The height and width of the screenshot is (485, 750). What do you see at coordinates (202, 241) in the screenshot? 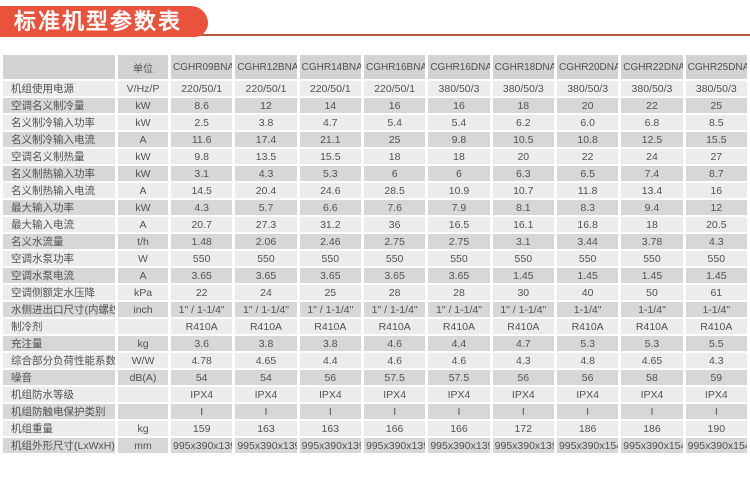
I see `cell-value: 1.48` at bounding box center [202, 241].